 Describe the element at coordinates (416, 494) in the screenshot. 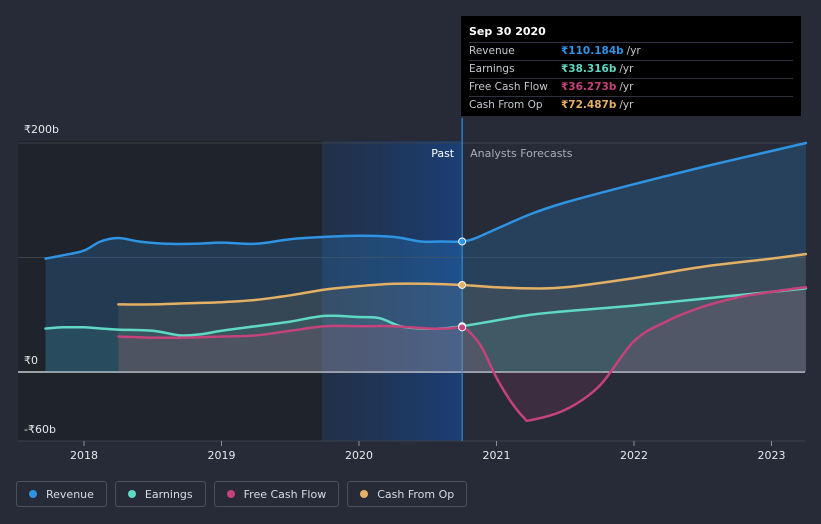

I see `legend-label: Cash From Op` at that location.